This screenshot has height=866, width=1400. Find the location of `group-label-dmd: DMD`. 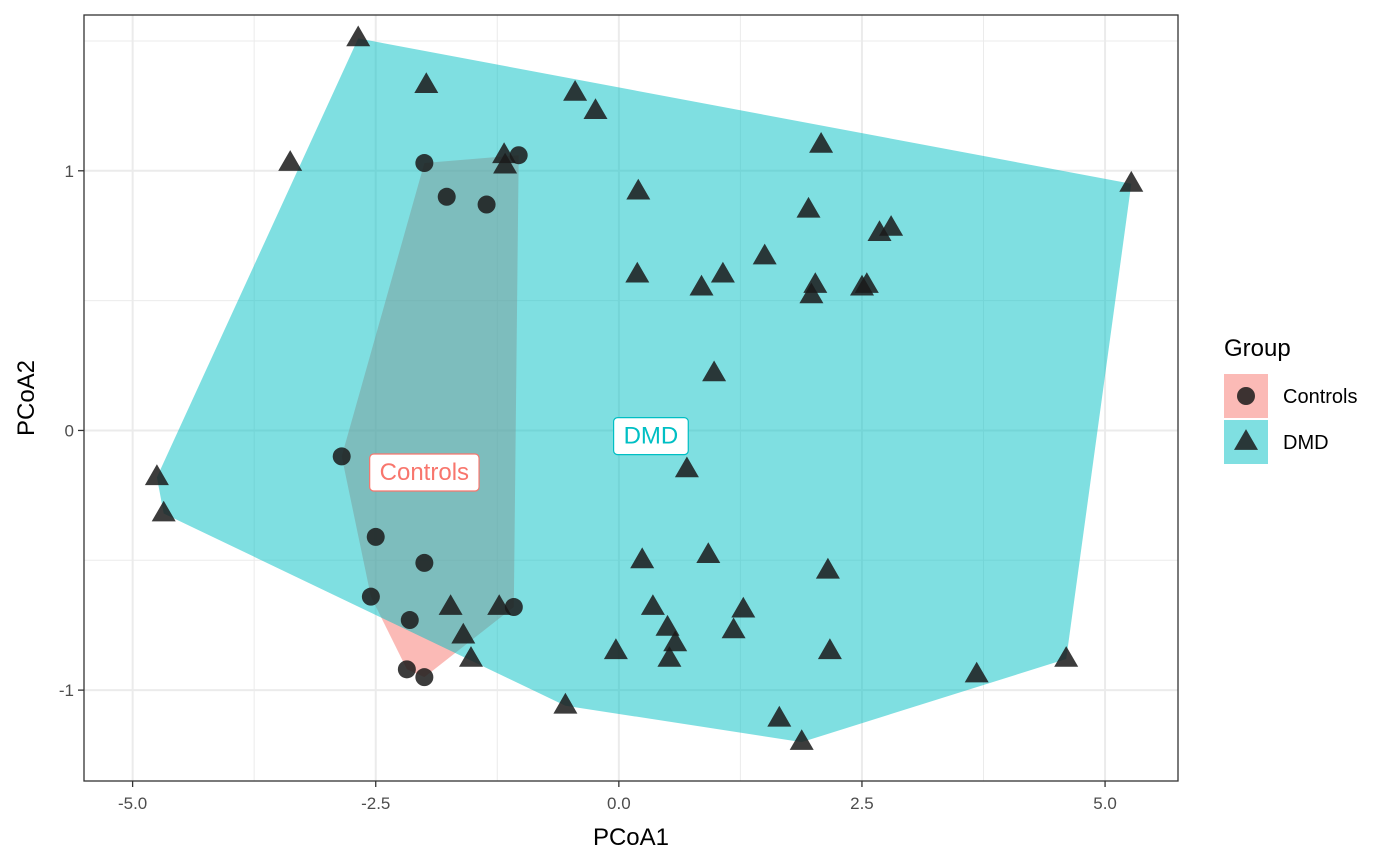

group-label-dmd: DMD is located at coordinates (651, 436).